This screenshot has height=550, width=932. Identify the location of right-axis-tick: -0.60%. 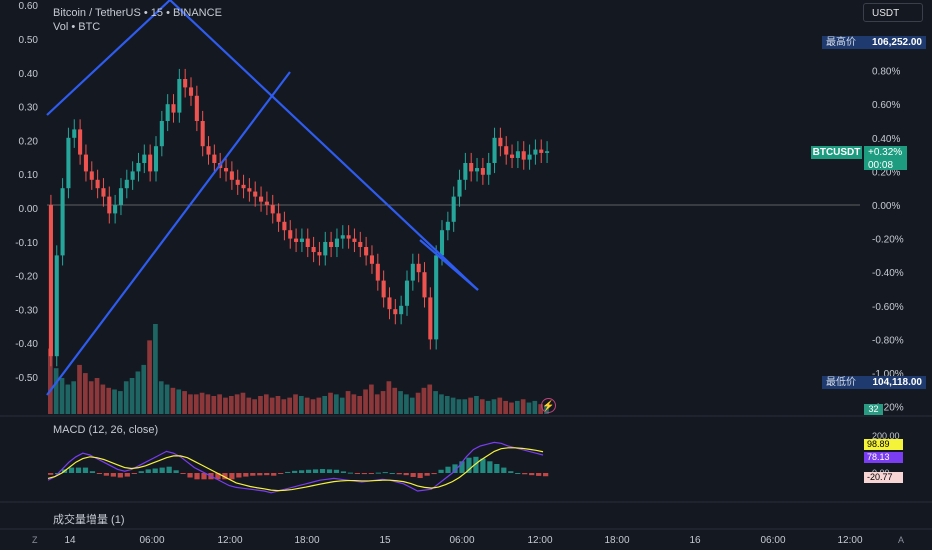
(888, 307).